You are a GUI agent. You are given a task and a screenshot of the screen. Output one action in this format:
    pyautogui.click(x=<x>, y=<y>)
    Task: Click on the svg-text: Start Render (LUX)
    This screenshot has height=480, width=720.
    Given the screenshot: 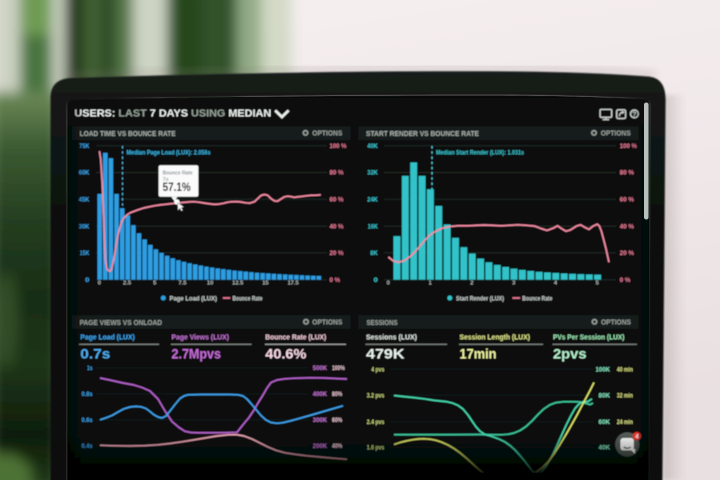 What is the action you would take?
    pyautogui.click(x=480, y=298)
    